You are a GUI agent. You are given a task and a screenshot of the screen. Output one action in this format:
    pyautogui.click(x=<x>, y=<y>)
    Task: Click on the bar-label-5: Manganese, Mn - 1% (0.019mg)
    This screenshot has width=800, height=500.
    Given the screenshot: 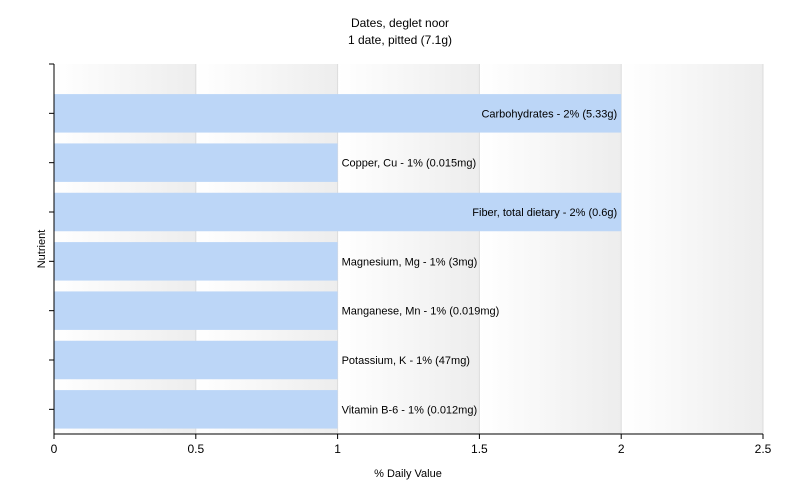 What is the action you would take?
    pyautogui.click(x=421, y=312)
    